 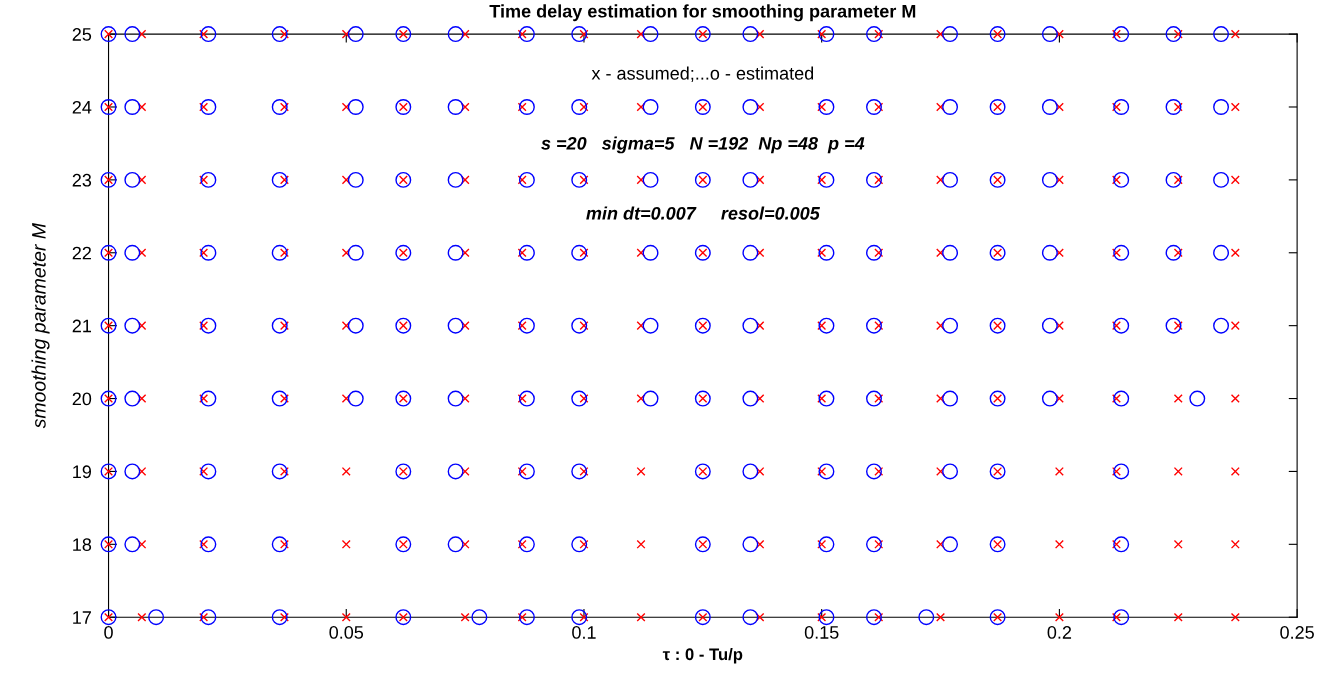 What do you see at coordinates (81, 326) in the screenshot?
I see `y-tick-label: 21` at bounding box center [81, 326].